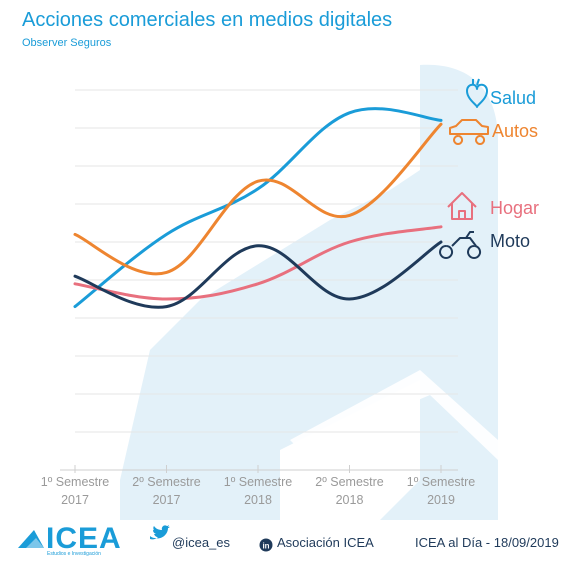 The image size is (567, 567). Describe the element at coordinates (441, 500) in the screenshot. I see `x-tick-label-line2: 2019` at that location.